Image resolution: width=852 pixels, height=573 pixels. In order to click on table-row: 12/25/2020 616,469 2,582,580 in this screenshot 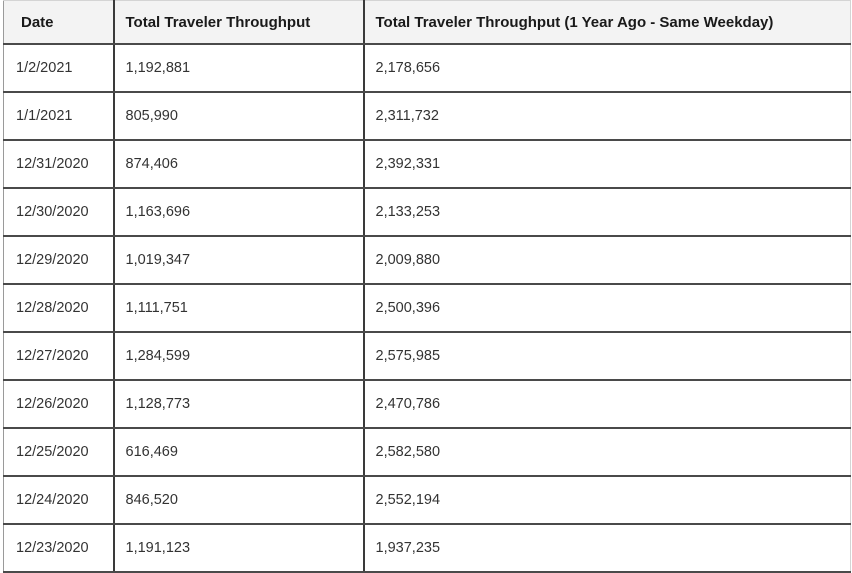, I will do `click(427, 452)`.